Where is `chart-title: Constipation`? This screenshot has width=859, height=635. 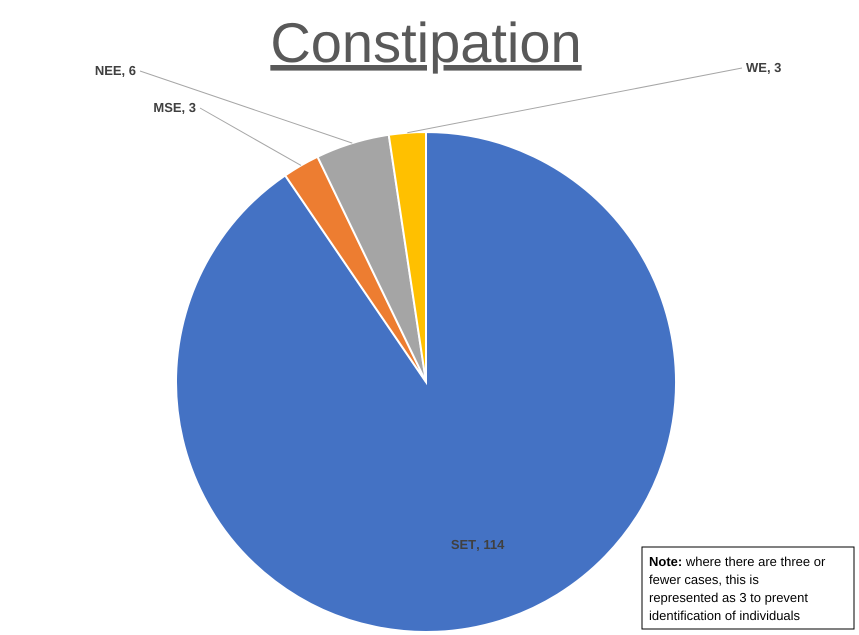 chart-title: Constipation is located at coordinates (426, 42).